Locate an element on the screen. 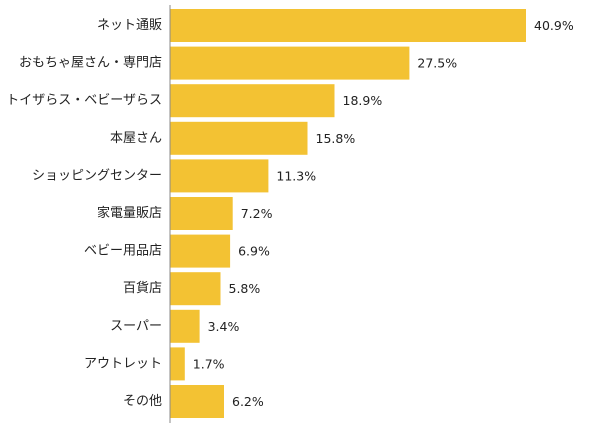 The image size is (599, 433). category-label: スーパー is located at coordinates (136, 326).